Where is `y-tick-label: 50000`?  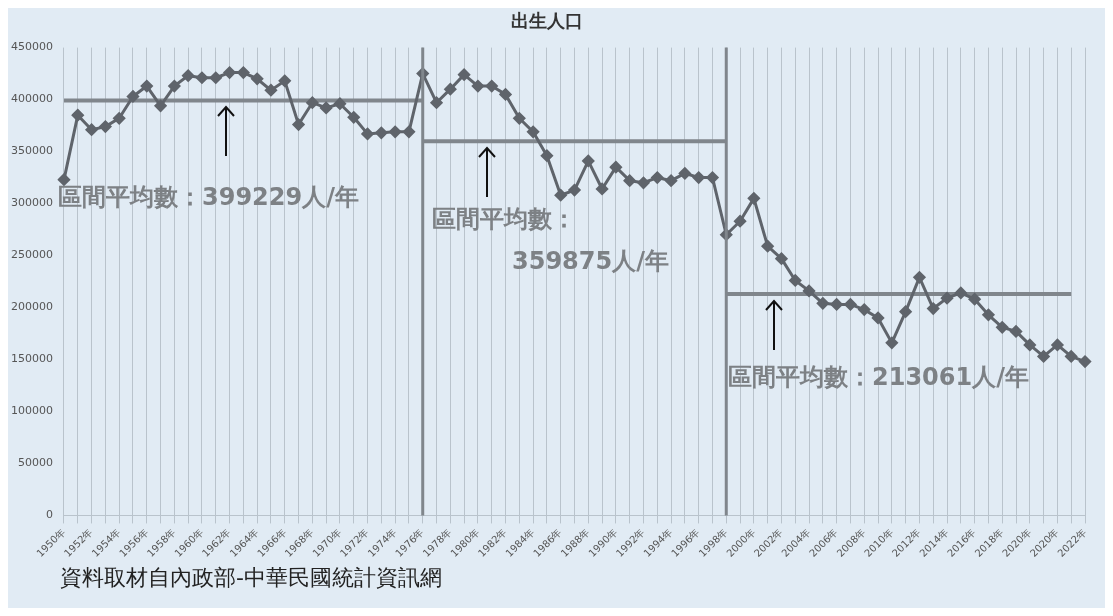 y-tick-label: 50000 is located at coordinates (35, 463).